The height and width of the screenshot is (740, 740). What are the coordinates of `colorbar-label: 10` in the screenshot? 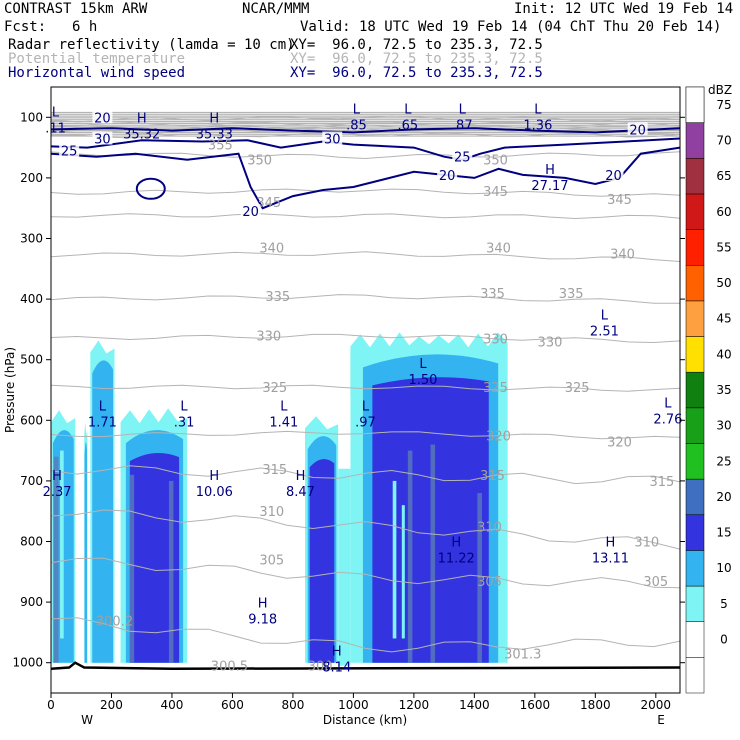 It's located at (723, 568).